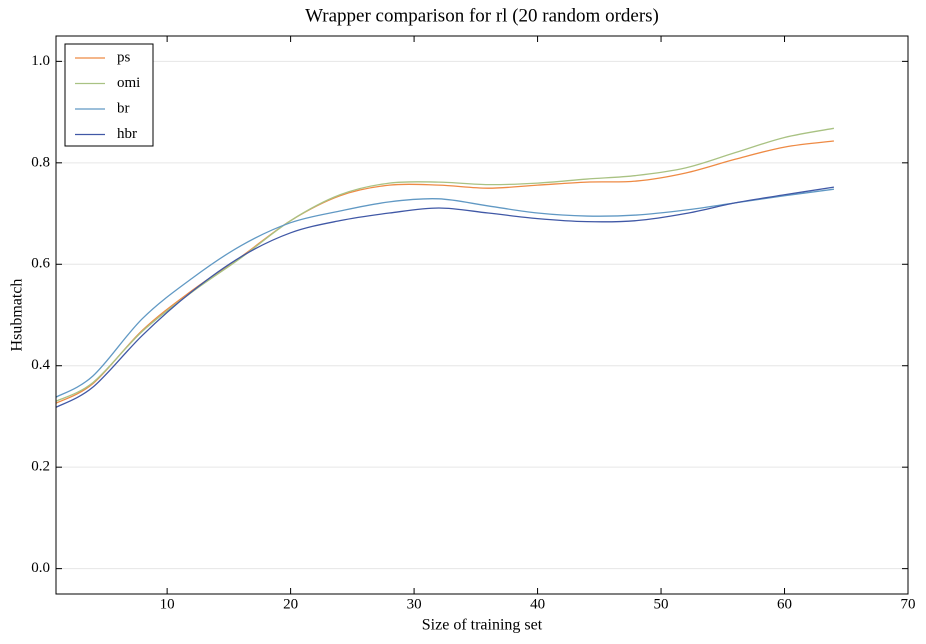 The image size is (926, 644). Describe the element at coordinates (414, 604) in the screenshot. I see `x-tick-label: 30` at that location.